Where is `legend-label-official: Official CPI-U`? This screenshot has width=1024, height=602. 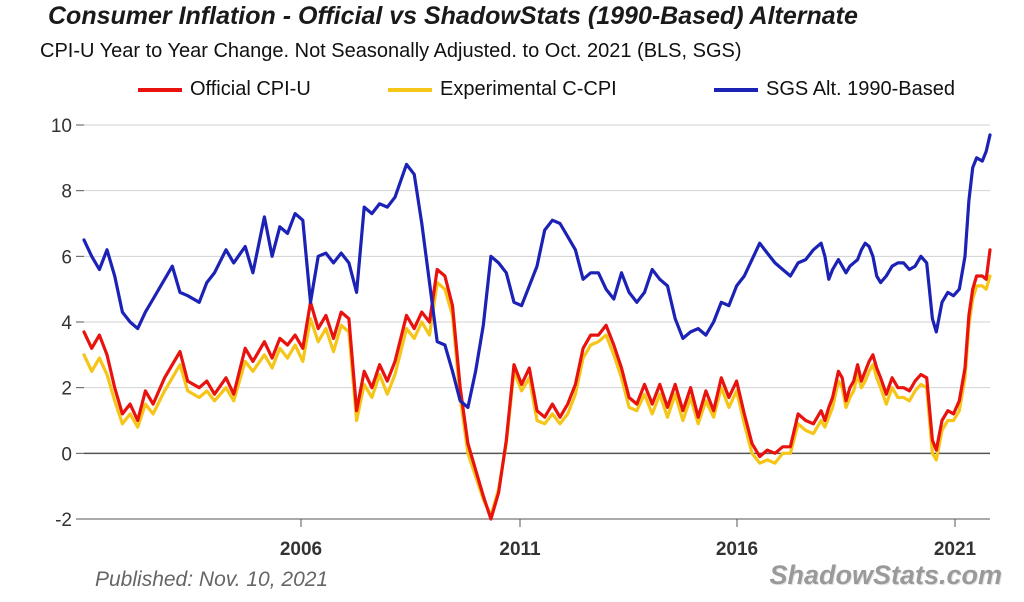 legend-label-official: Official CPI-U is located at coordinates (250, 89).